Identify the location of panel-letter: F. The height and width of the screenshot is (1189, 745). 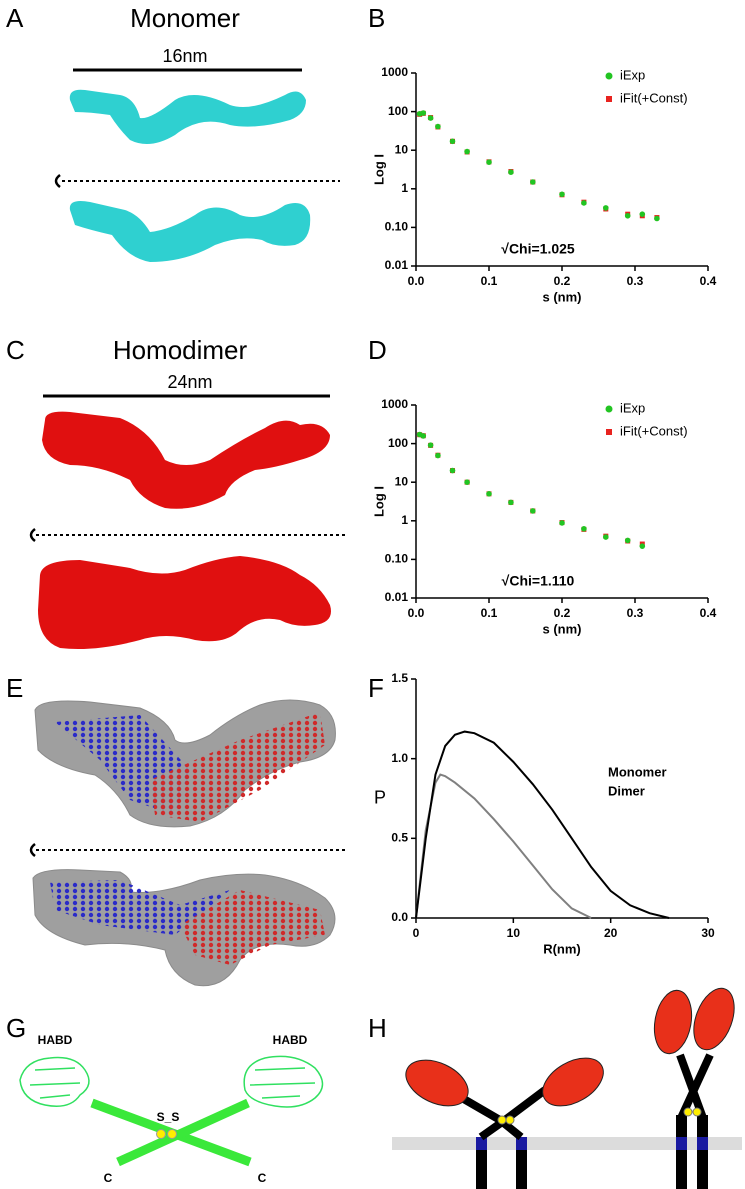
(376, 688).